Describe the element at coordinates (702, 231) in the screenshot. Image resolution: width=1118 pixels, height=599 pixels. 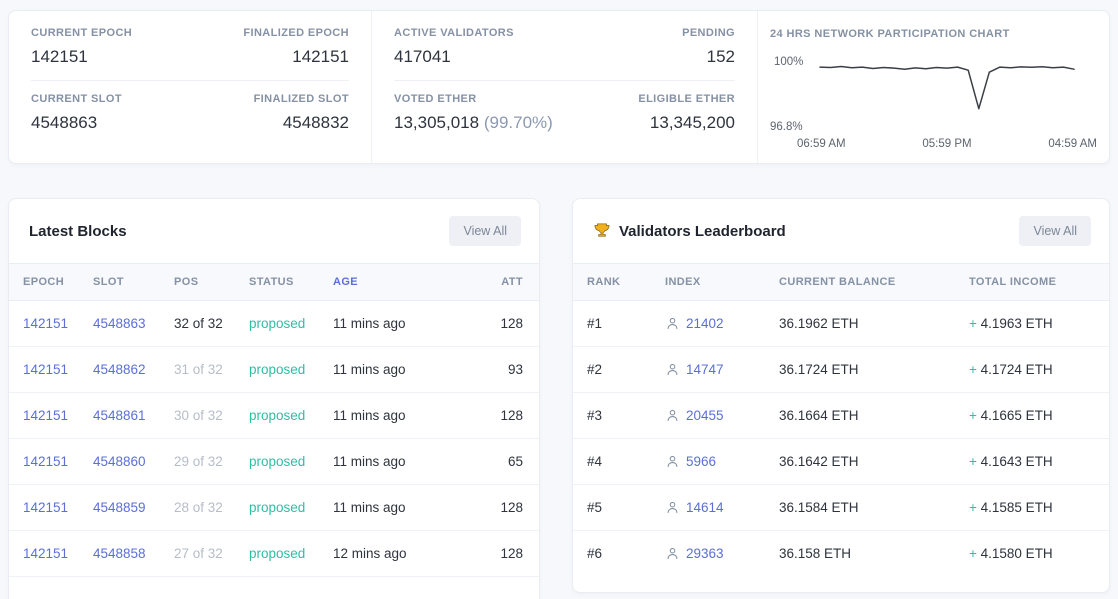
I see `leaderboard-title-text: Validators Leaderboard` at that location.